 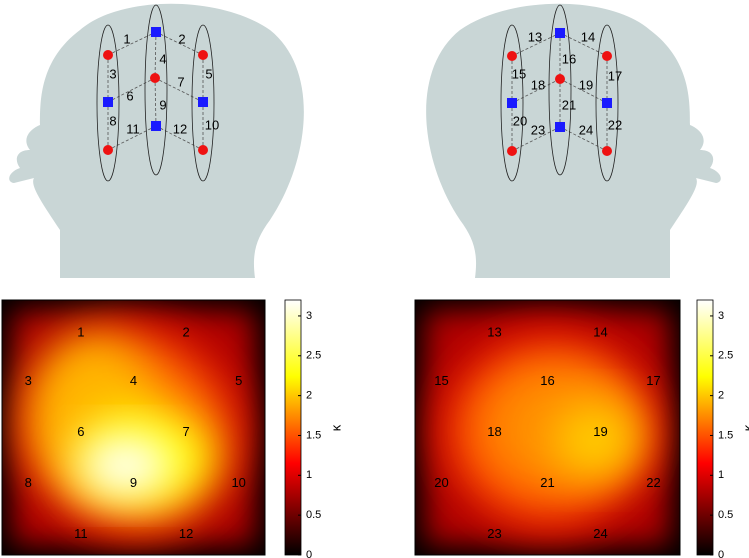 What do you see at coordinates (238, 482) in the screenshot?
I see `channel-label: 10` at bounding box center [238, 482].